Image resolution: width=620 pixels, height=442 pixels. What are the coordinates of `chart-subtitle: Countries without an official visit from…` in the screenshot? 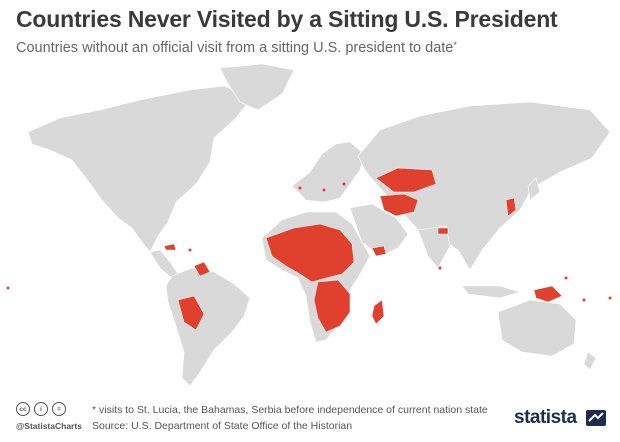 It's located at (236, 48).